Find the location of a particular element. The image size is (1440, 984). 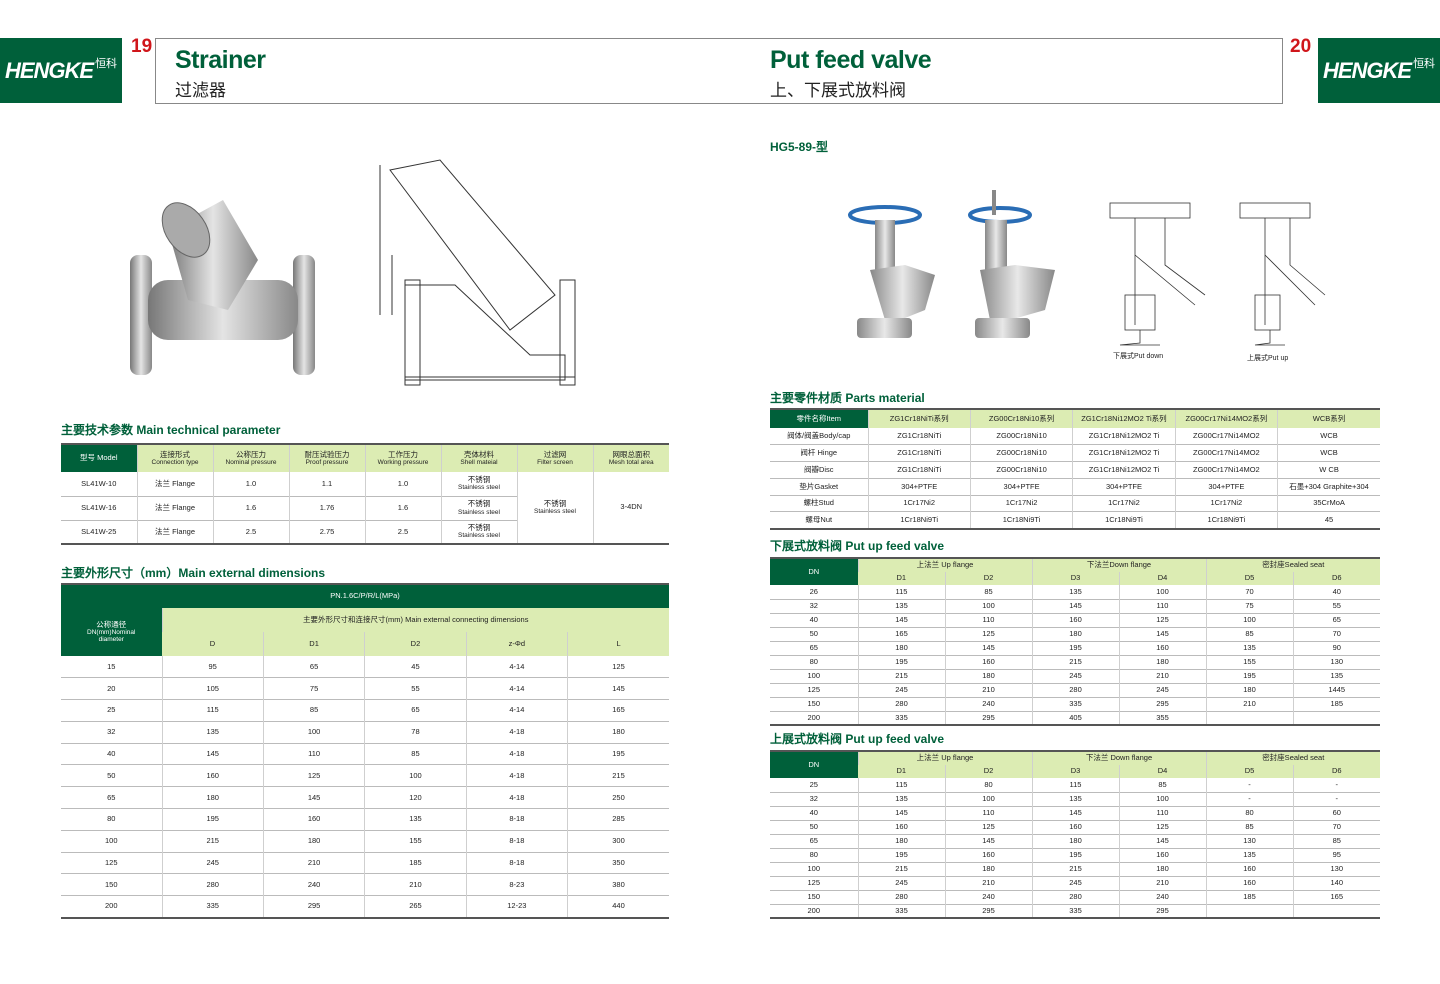

dims-dn-header: 公称通径 DN(mm)Nominal diameter is located at coordinates (111, 632).